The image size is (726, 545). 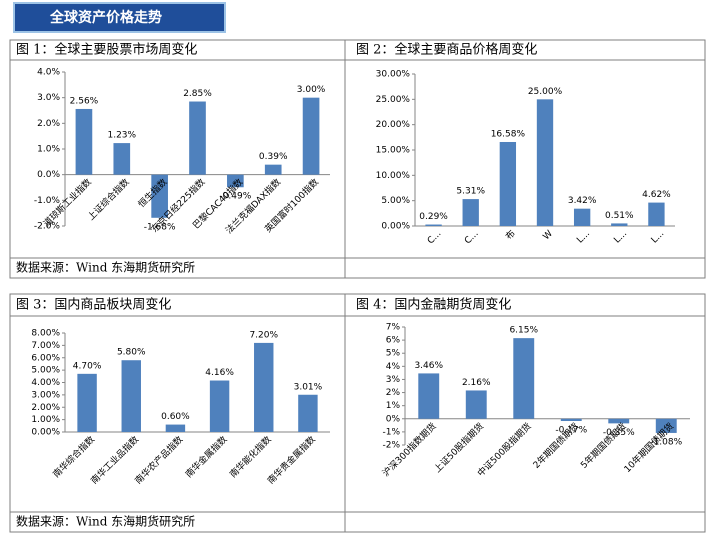 I want to click on value-label: 6.15%, so click(x=523, y=331).